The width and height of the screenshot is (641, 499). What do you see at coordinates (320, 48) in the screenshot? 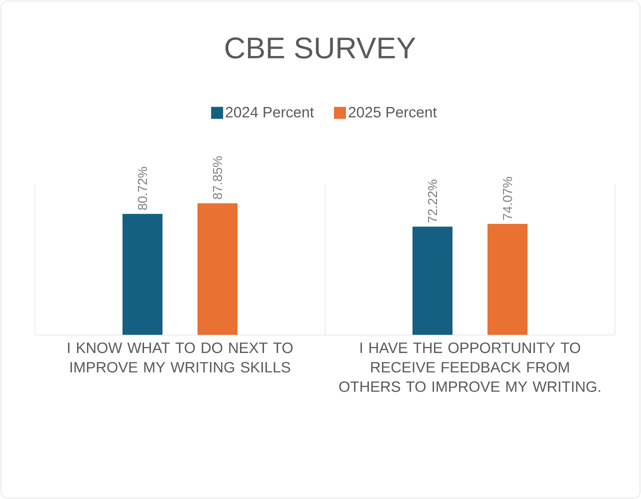
I see `chart-title: CBE SURVEY` at bounding box center [320, 48].